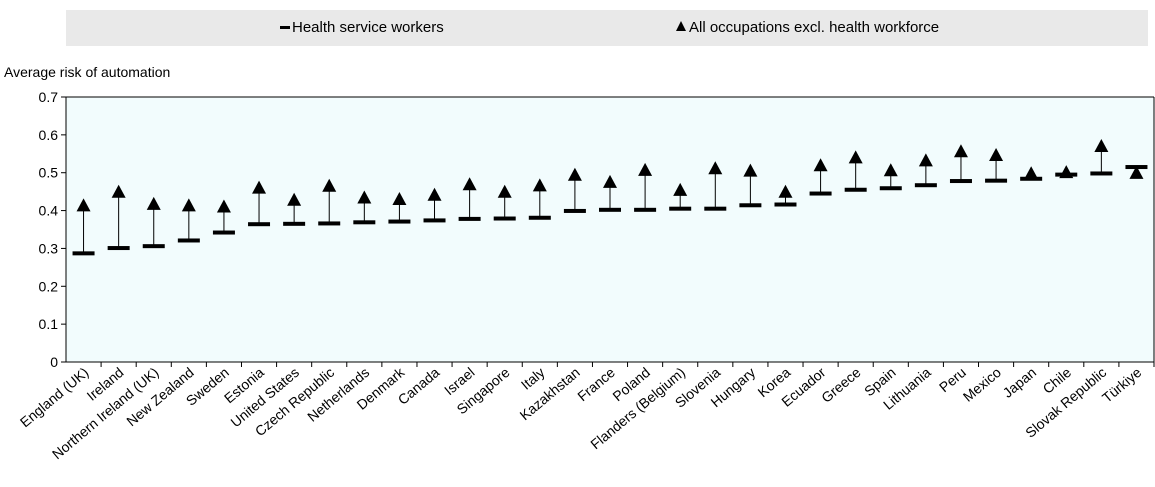  What do you see at coordinates (841, 385) in the screenshot?
I see `x-tick-label: Greece` at bounding box center [841, 385].